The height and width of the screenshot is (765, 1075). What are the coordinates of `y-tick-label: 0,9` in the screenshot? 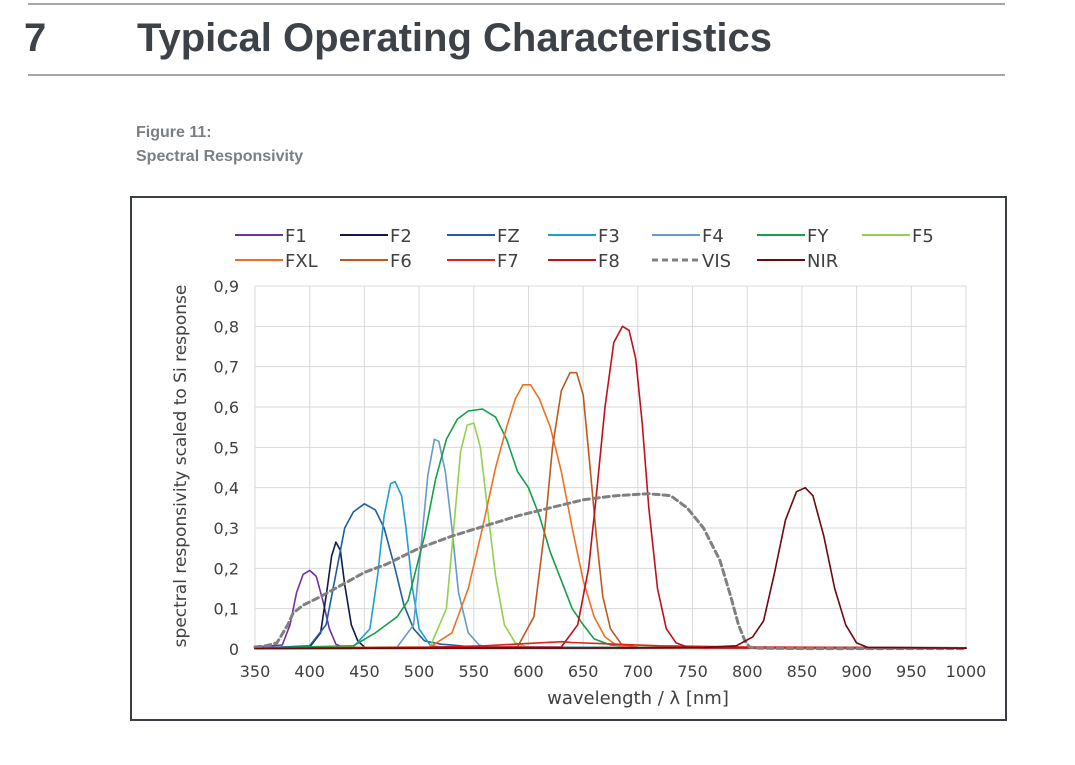 It's located at (226, 286).